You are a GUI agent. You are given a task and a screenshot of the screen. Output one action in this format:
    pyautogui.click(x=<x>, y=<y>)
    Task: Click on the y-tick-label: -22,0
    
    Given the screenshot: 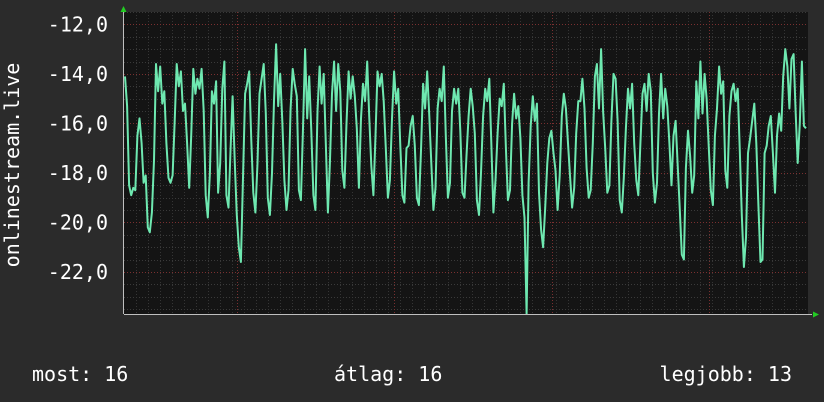 What is the action you would take?
    pyautogui.click(x=78, y=272)
    